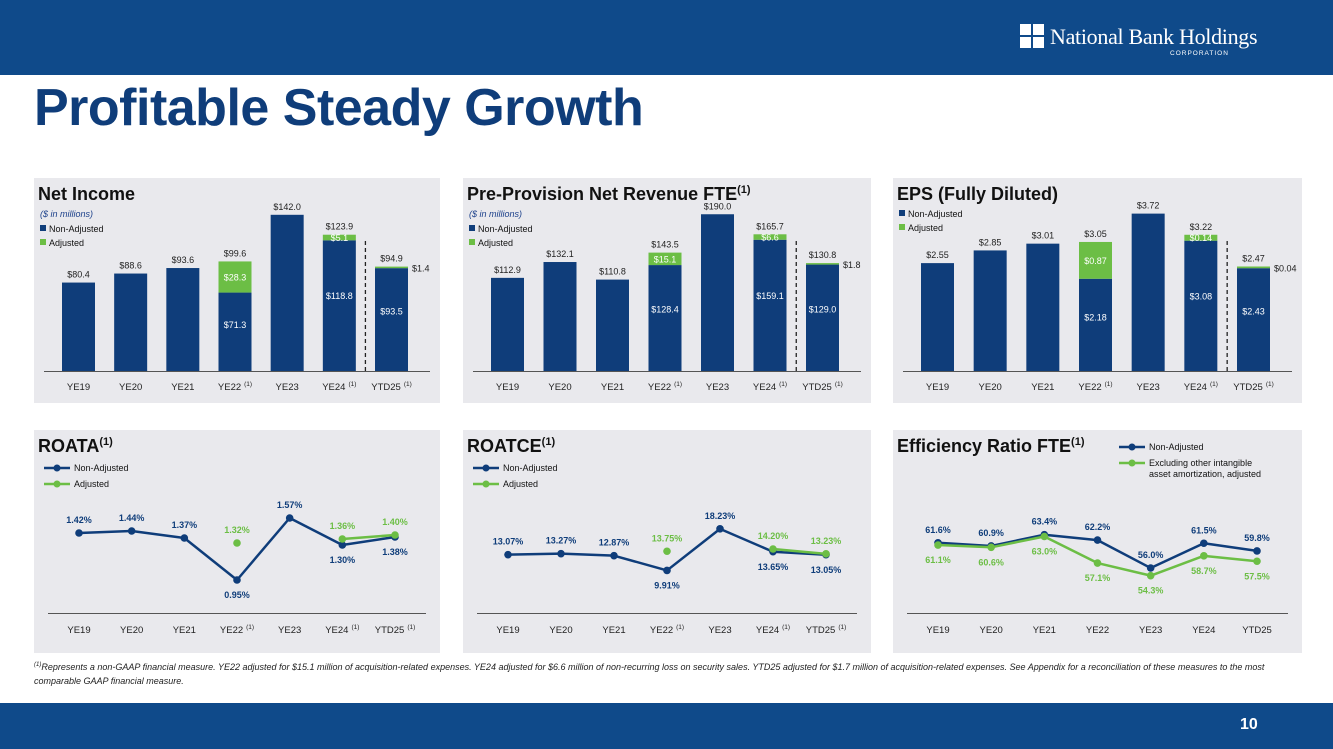 This screenshot has height=749, width=1333. What do you see at coordinates (76, 229) in the screenshot?
I see `net-income-legend-label: Non-Adjusted` at bounding box center [76, 229].